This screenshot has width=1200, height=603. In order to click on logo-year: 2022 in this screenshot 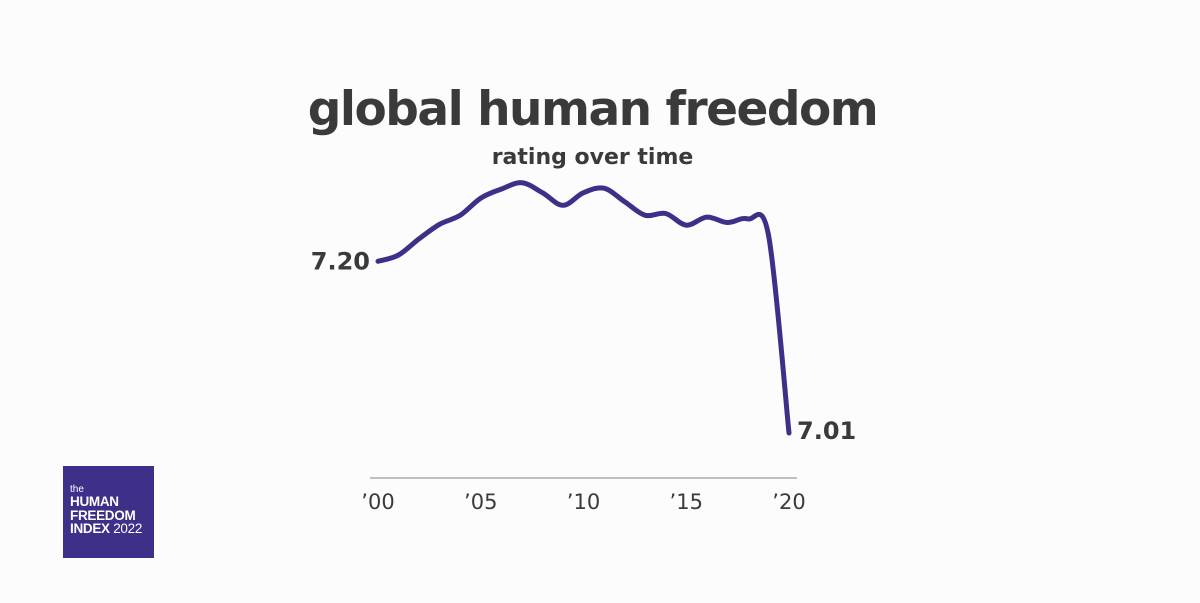, I will do `click(128, 528)`.